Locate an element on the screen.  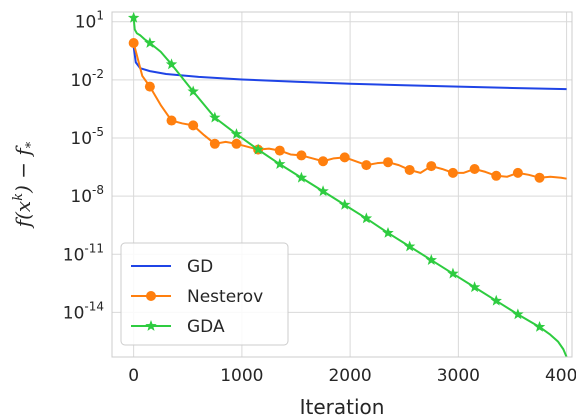
y-tick-label: 10⁻² is located at coordinates (87, 79).